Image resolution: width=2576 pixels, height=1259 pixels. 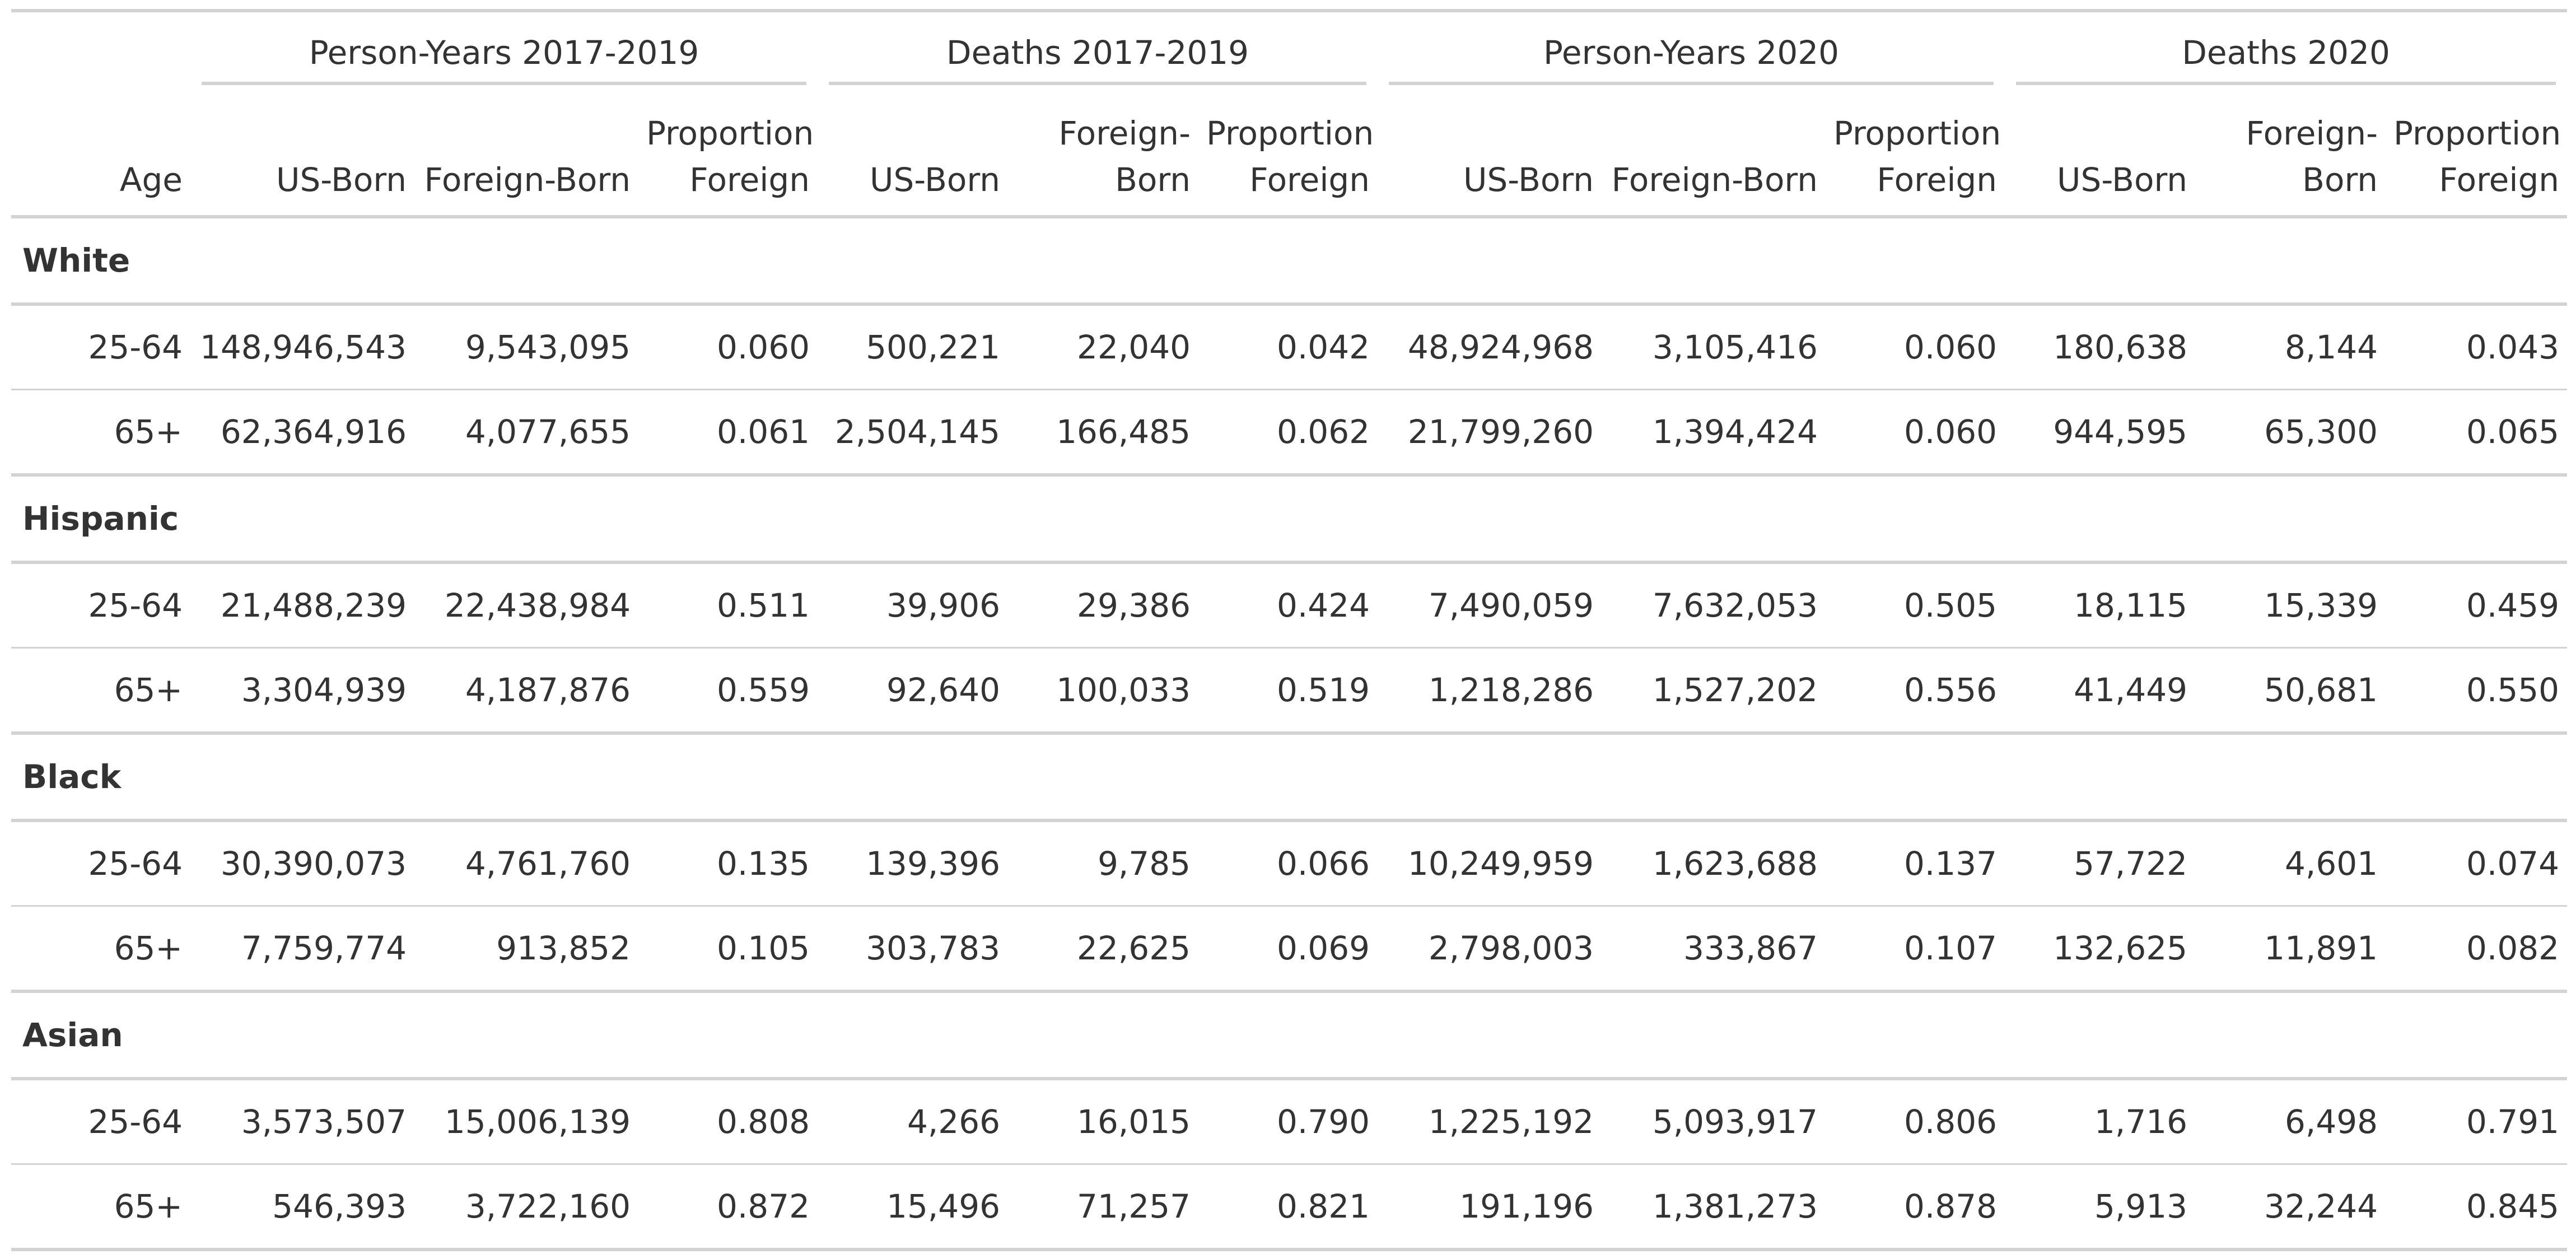 What do you see at coordinates (1714, 433) in the screenshot?
I see `table-cell: 1,394,424` at bounding box center [1714, 433].